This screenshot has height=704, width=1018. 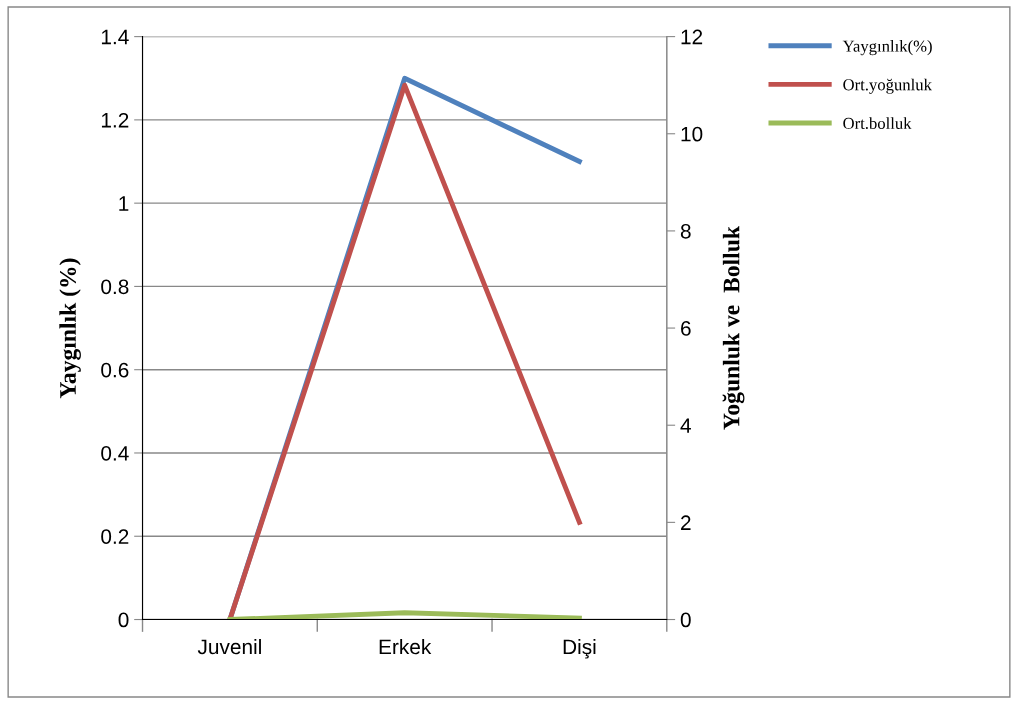 I want to click on y2-tick-label: 6, so click(x=686, y=328).